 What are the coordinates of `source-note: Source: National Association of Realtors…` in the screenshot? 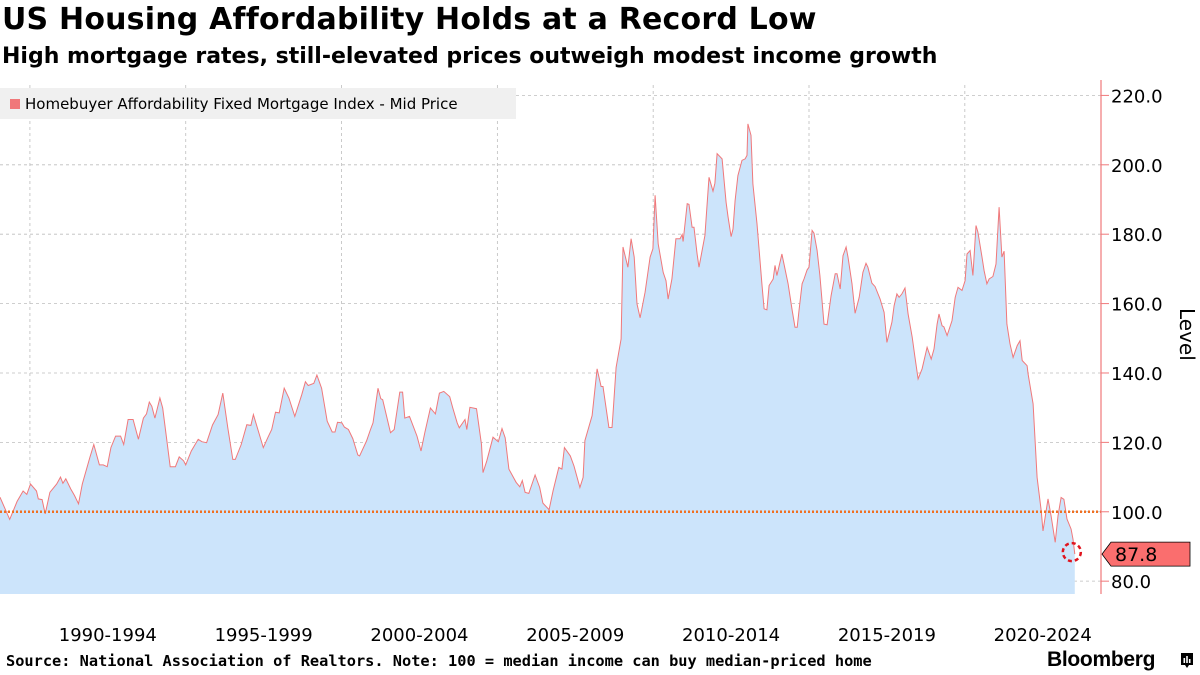 It's located at (439, 661).